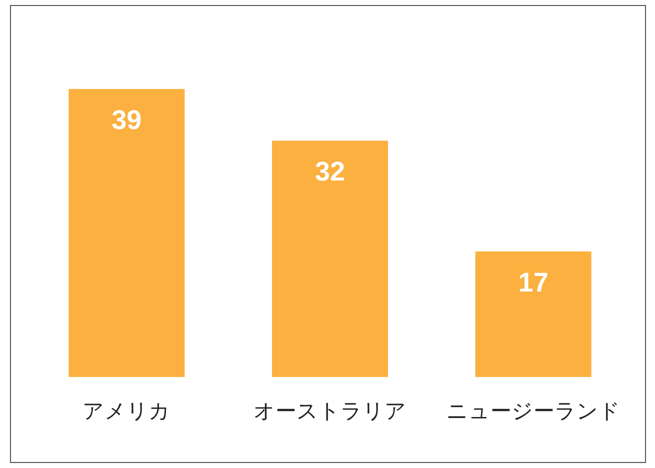 The height and width of the screenshot is (468, 655). What do you see at coordinates (330, 411) in the screenshot?
I see `x-tick-label: オーストラリア` at bounding box center [330, 411].